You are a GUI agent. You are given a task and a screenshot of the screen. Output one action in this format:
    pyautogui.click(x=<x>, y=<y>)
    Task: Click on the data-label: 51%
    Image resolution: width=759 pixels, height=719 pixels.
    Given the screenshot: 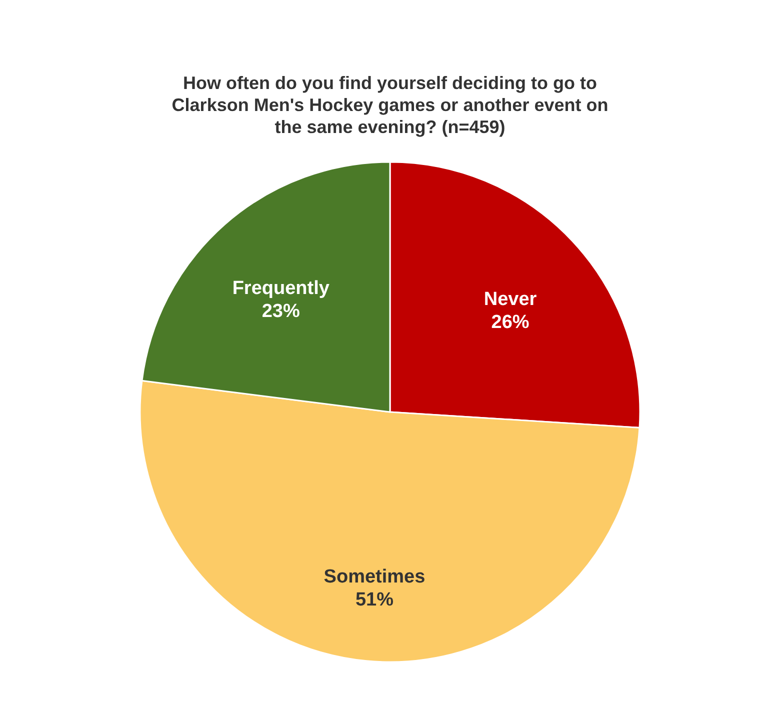 What is the action you would take?
    pyautogui.click(x=374, y=599)
    